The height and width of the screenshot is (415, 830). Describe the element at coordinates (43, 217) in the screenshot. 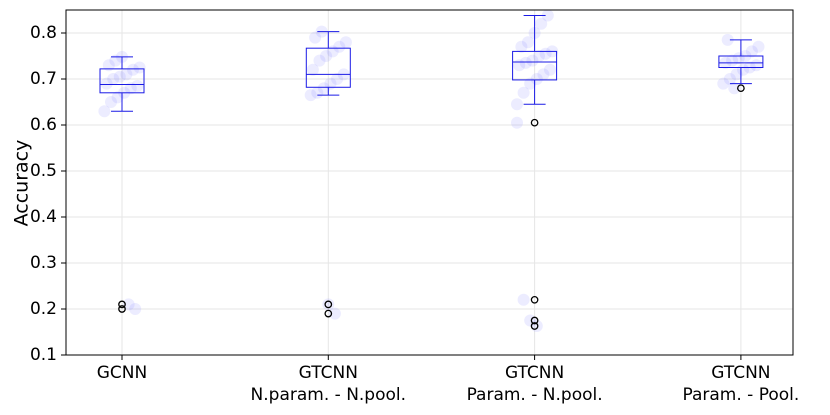

I see `y-tick-label: 0.4` at that location.